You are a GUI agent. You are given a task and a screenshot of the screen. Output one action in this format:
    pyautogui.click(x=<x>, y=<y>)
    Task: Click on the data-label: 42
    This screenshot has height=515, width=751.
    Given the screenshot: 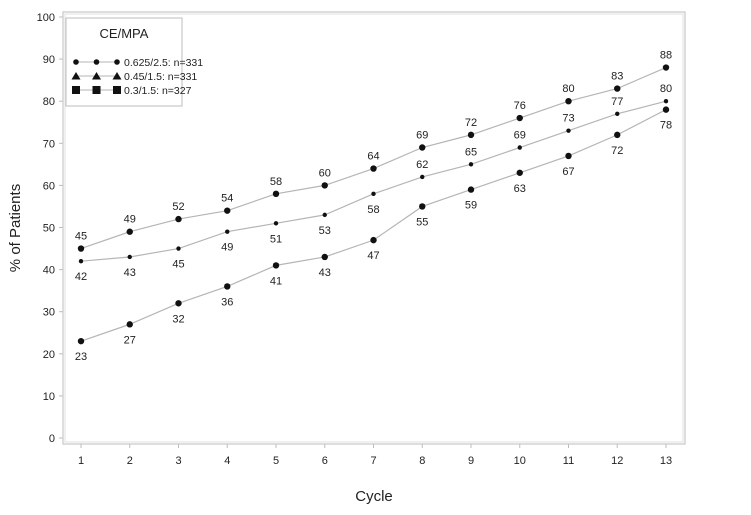 What is the action you would take?
    pyautogui.click(x=81, y=277)
    